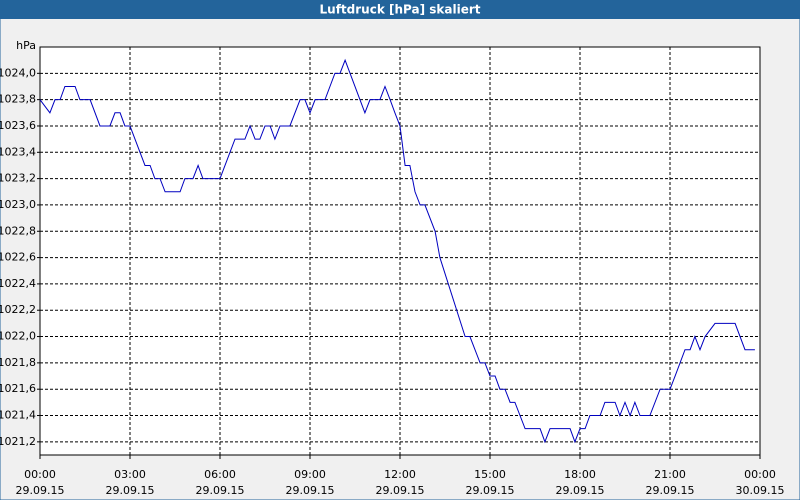 This screenshot has width=800, height=500. I want to click on x-tick-label: 18:00, so click(580, 474).